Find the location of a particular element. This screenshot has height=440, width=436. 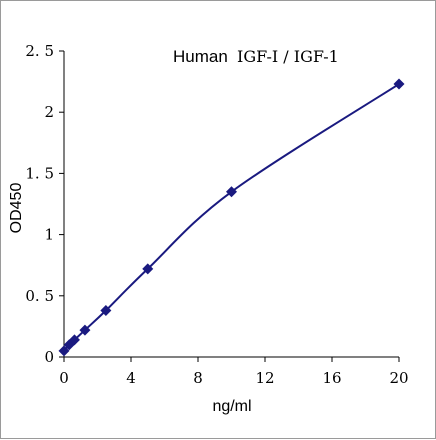

x-axis-title: ng/ml is located at coordinates (231, 406).